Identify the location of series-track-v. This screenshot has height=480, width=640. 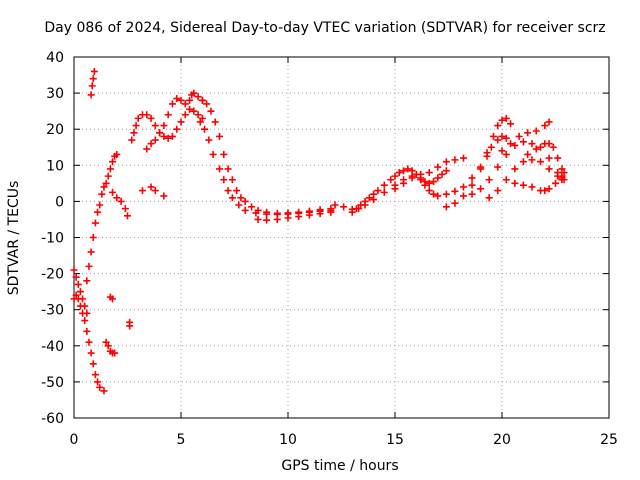
(546, 158).